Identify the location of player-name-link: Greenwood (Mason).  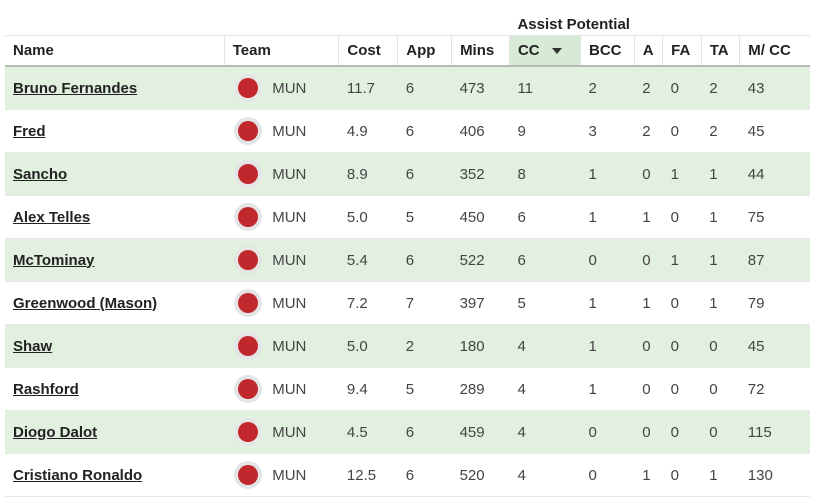
(85, 303).